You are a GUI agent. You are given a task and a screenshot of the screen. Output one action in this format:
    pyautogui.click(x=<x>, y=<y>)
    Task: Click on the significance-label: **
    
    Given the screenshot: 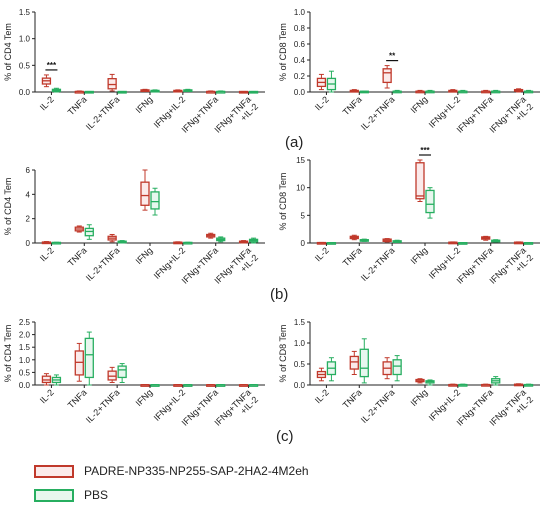 What is the action you would take?
    pyautogui.click(x=392, y=56)
    